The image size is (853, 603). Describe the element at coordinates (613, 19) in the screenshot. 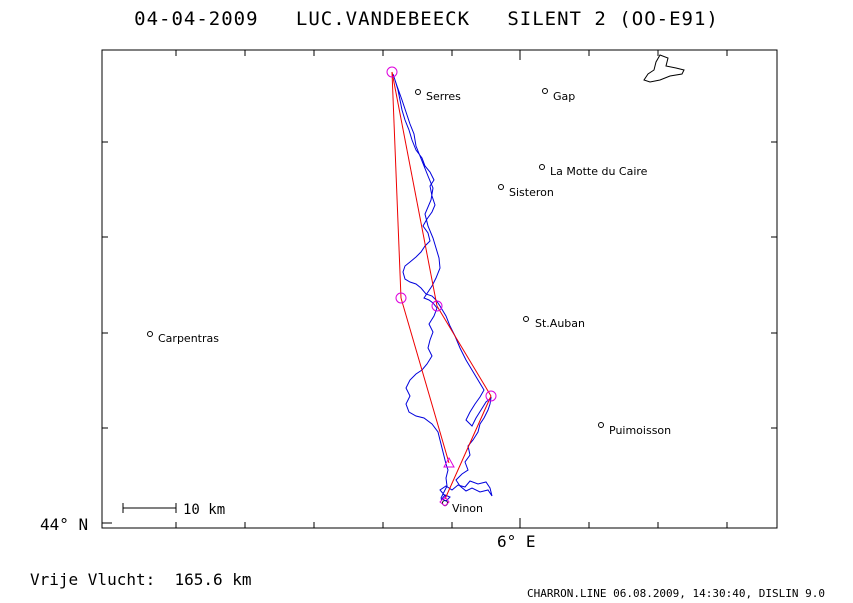

I see `glider-name: SILENT 2 (OO-E91)` at that location.